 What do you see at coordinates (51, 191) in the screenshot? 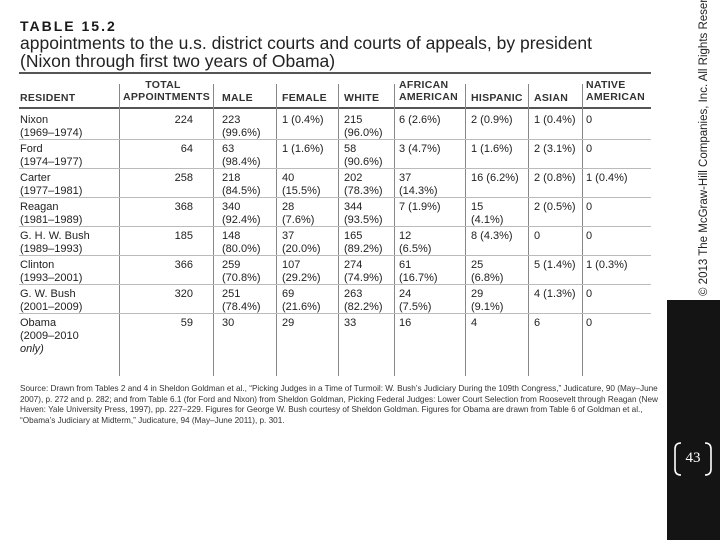
I see `cell-years: (1977–1981)` at bounding box center [51, 191].